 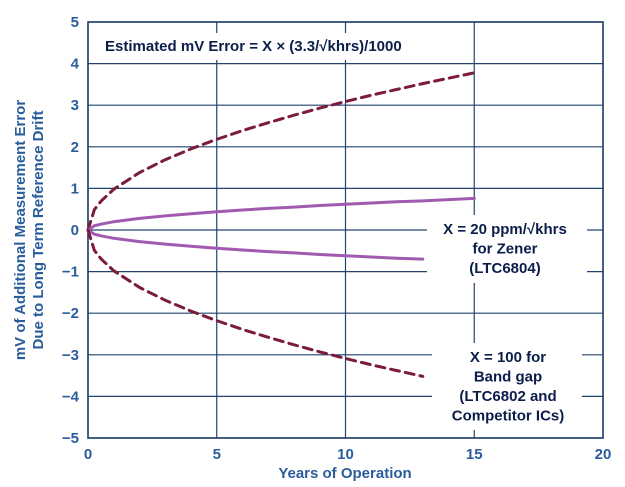 What do you see at coordinates (70, 272) in the screenshot?
I see `y-tick-label: −1` at bounding box center [70, 272].